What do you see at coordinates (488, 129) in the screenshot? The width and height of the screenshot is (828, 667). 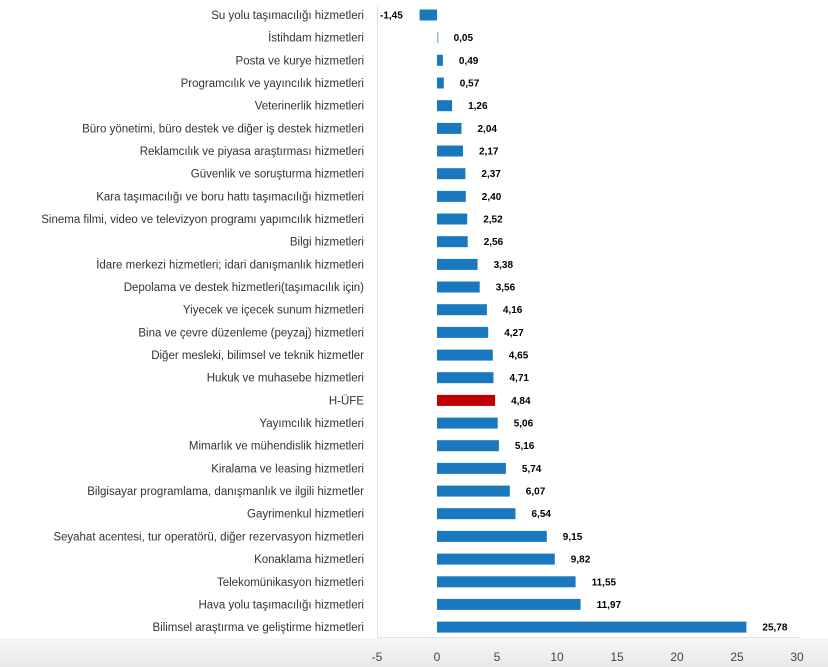 I see `value-label: 2,04` at bounding box center [488, 129].